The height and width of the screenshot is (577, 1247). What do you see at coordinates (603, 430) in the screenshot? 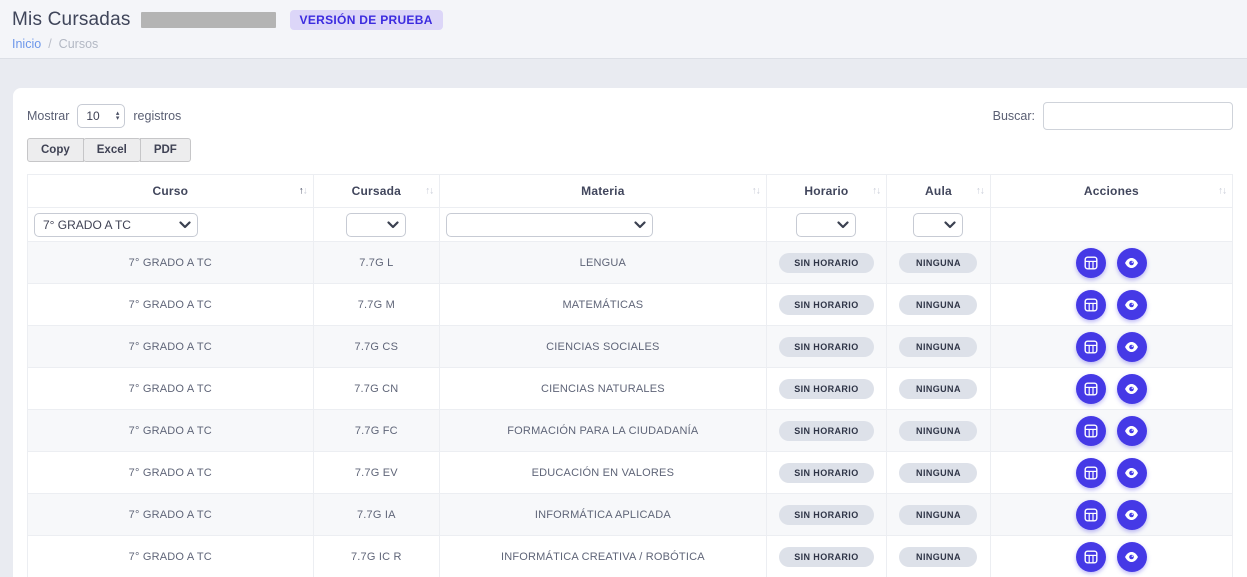
I see `materia-cell: FORMACIÓN PARA LA CIUDADANÍA` at bounding box center [603, 430].